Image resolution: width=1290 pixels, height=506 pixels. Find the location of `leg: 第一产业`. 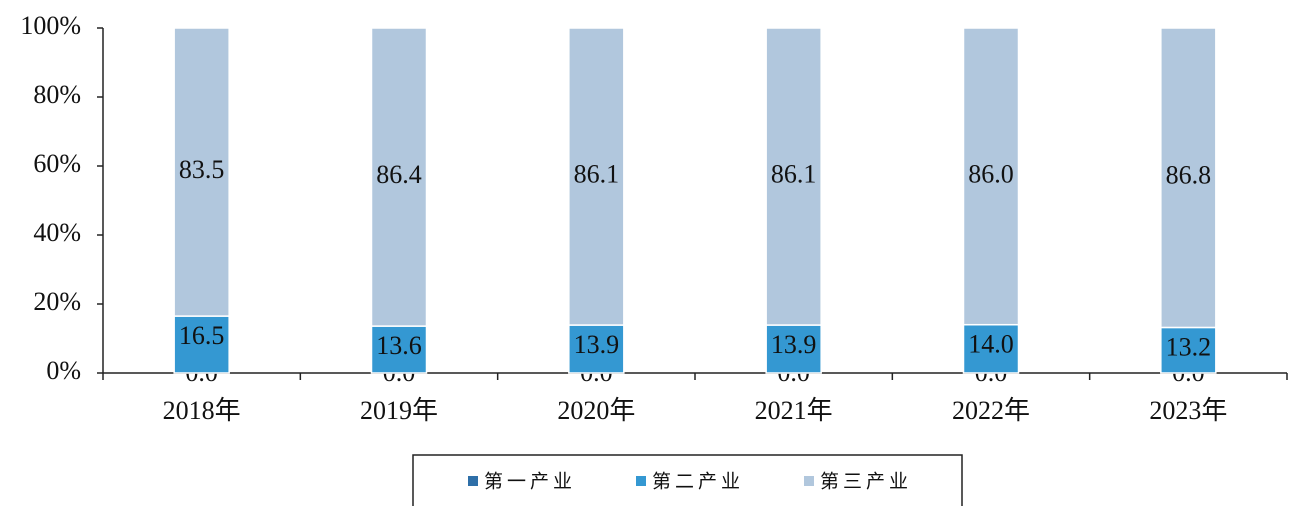

leg: 第一产业 is located at coordinates (530, 482).